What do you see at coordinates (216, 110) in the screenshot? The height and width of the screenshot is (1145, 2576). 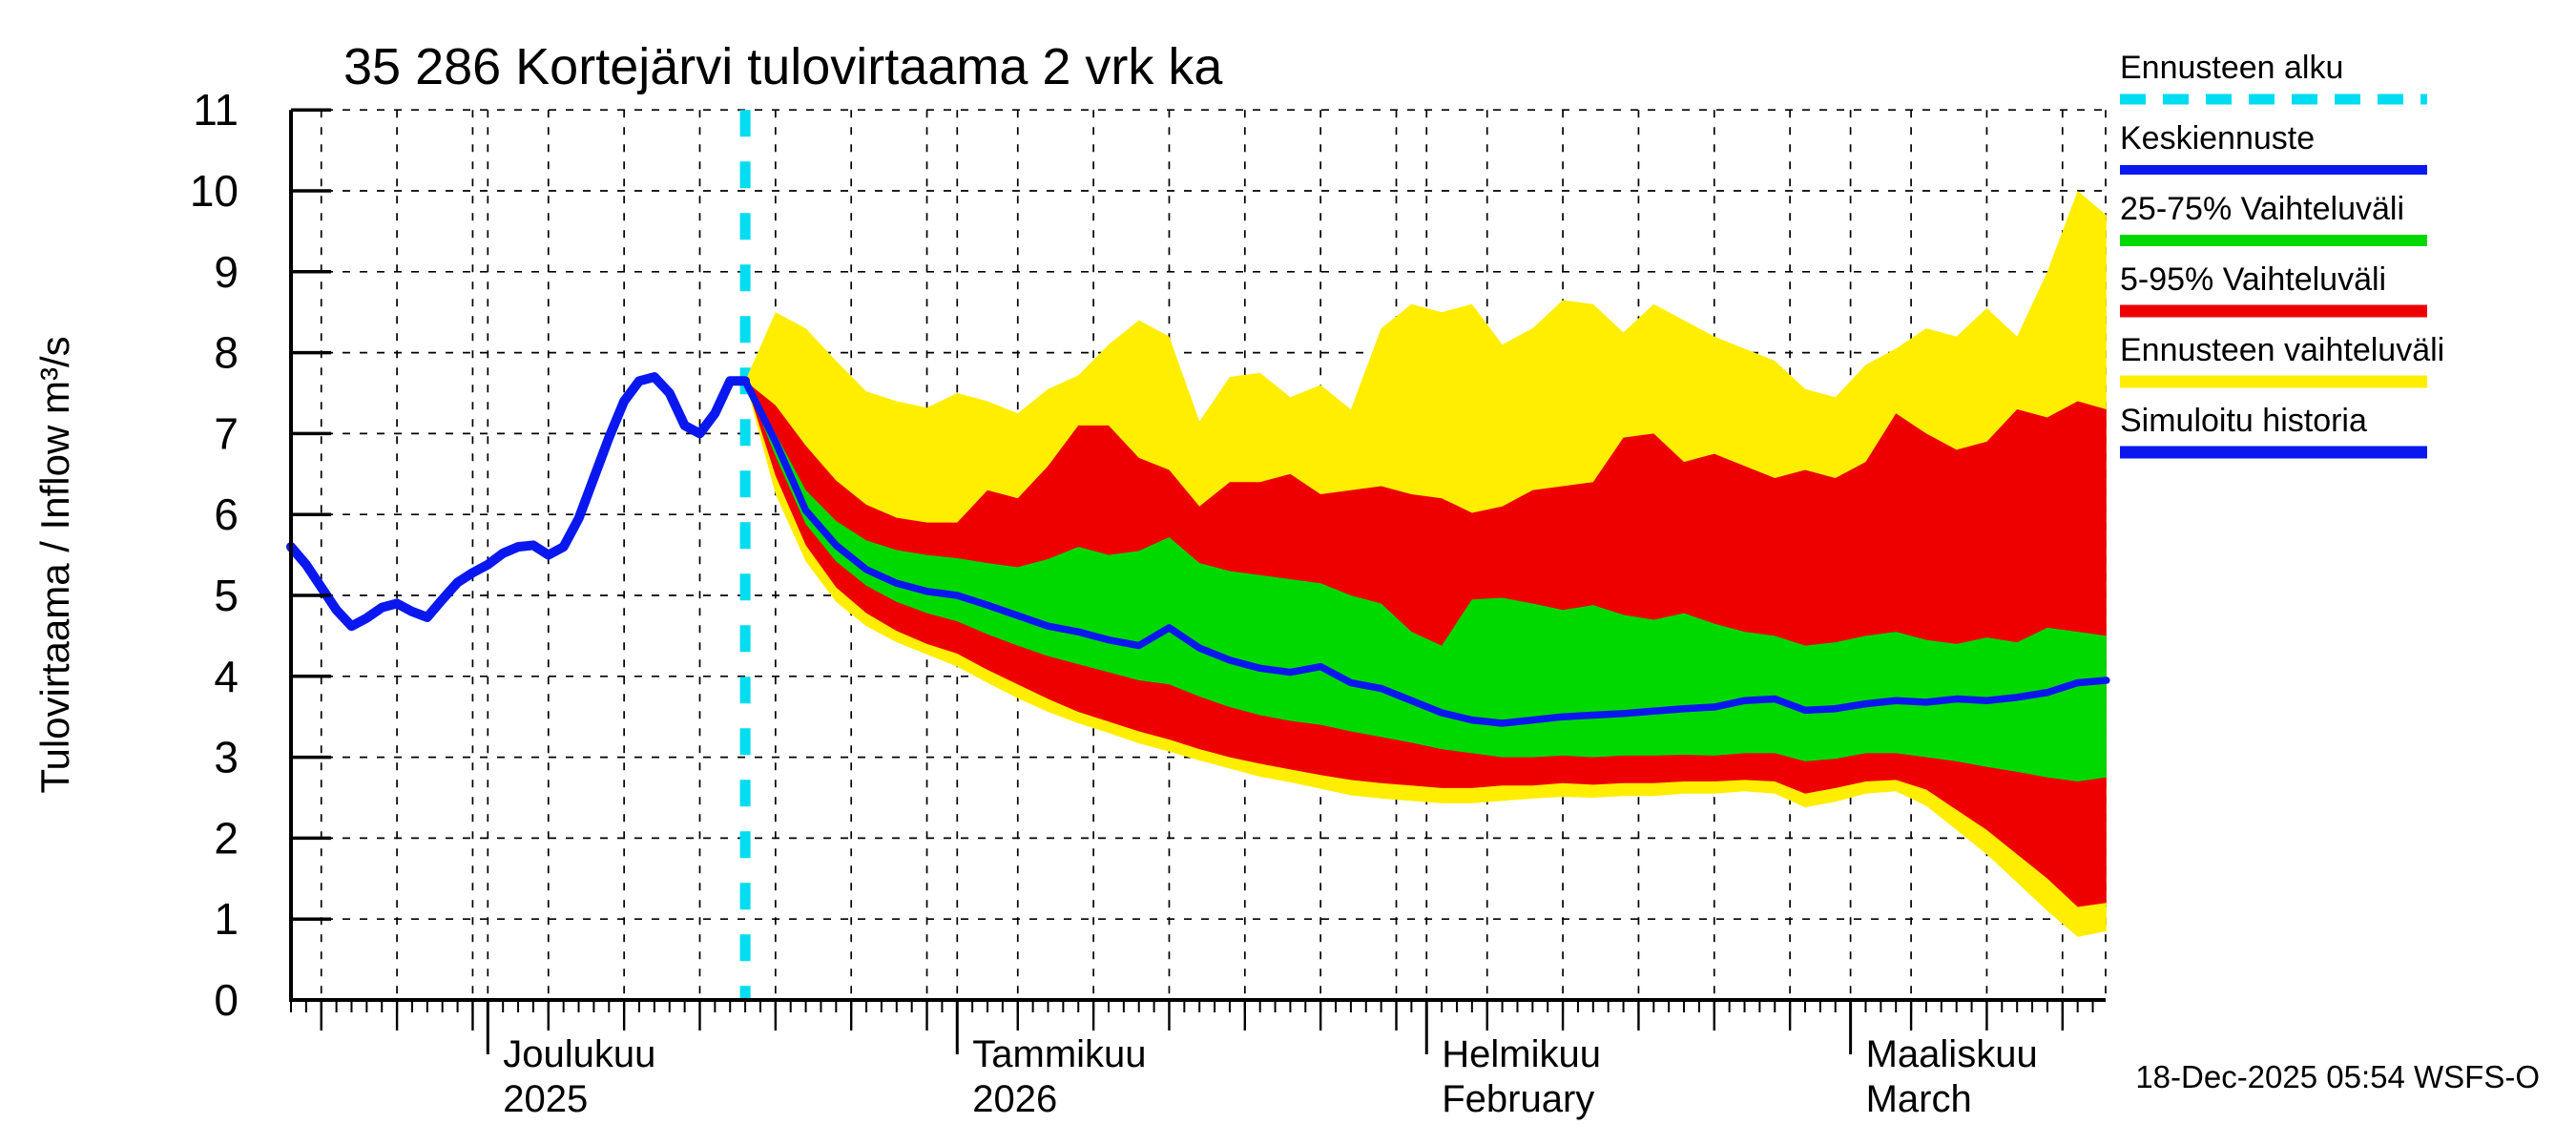 I see `y-tick-label: 11` at bounding box center [216, 110].